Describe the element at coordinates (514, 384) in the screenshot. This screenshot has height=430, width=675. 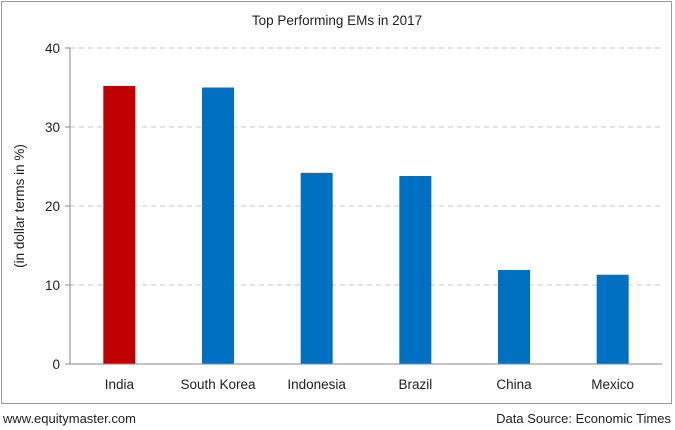
I see `x-tick-label: China` at that location.